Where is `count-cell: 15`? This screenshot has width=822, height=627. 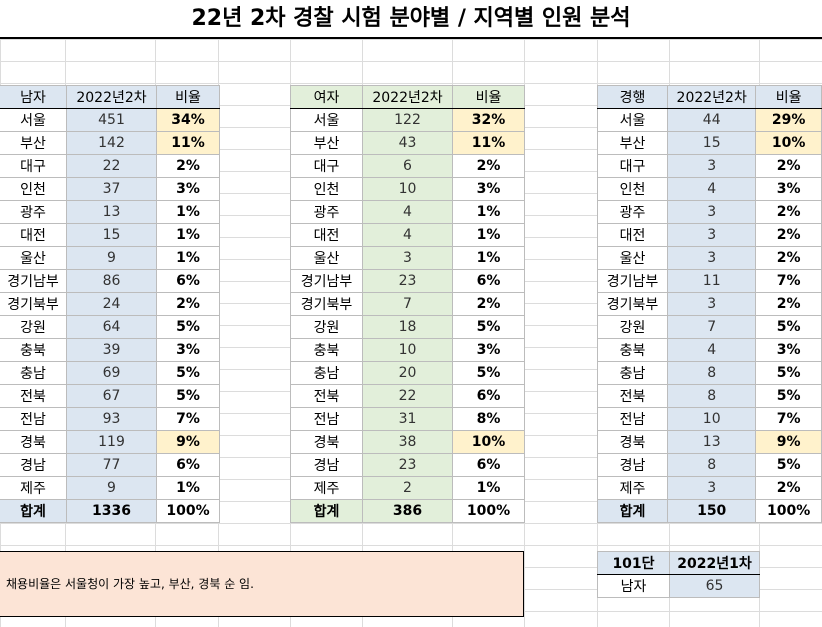
count-cell: 15 is located at coordinates (712, 143).